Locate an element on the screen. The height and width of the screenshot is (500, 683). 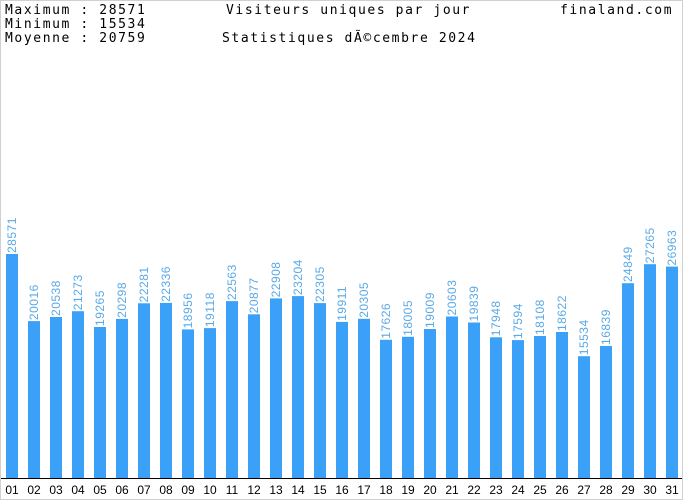
x-tick-label-01: 01 is located at coordinates (12, 490).